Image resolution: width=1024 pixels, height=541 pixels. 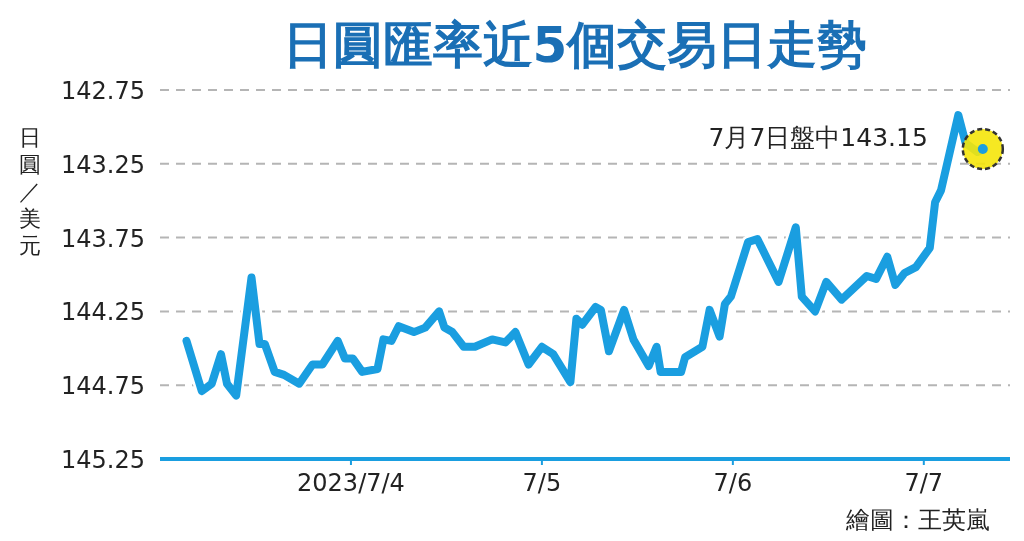 I want to click on x-tick-label: 7/7, so click(x=924, y=483).